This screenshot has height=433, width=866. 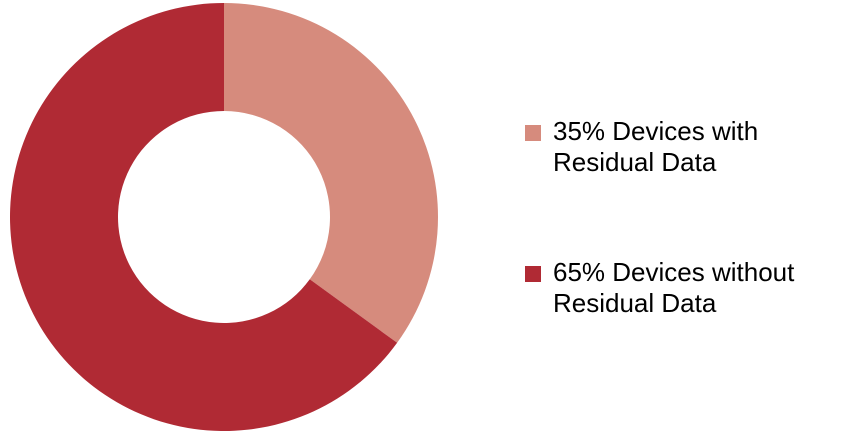 I want to click on legend-label-with-residual-data: 35% Devices with Residual Data, so click(x=655, y=147).